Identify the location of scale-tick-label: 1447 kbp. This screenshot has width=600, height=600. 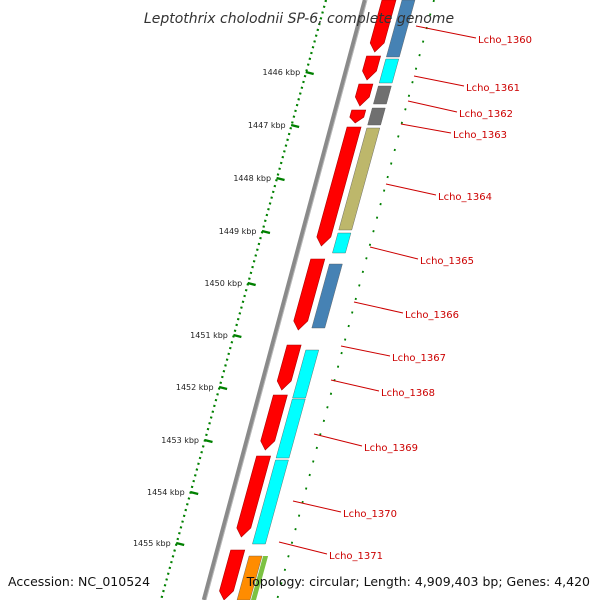
(267, 125).